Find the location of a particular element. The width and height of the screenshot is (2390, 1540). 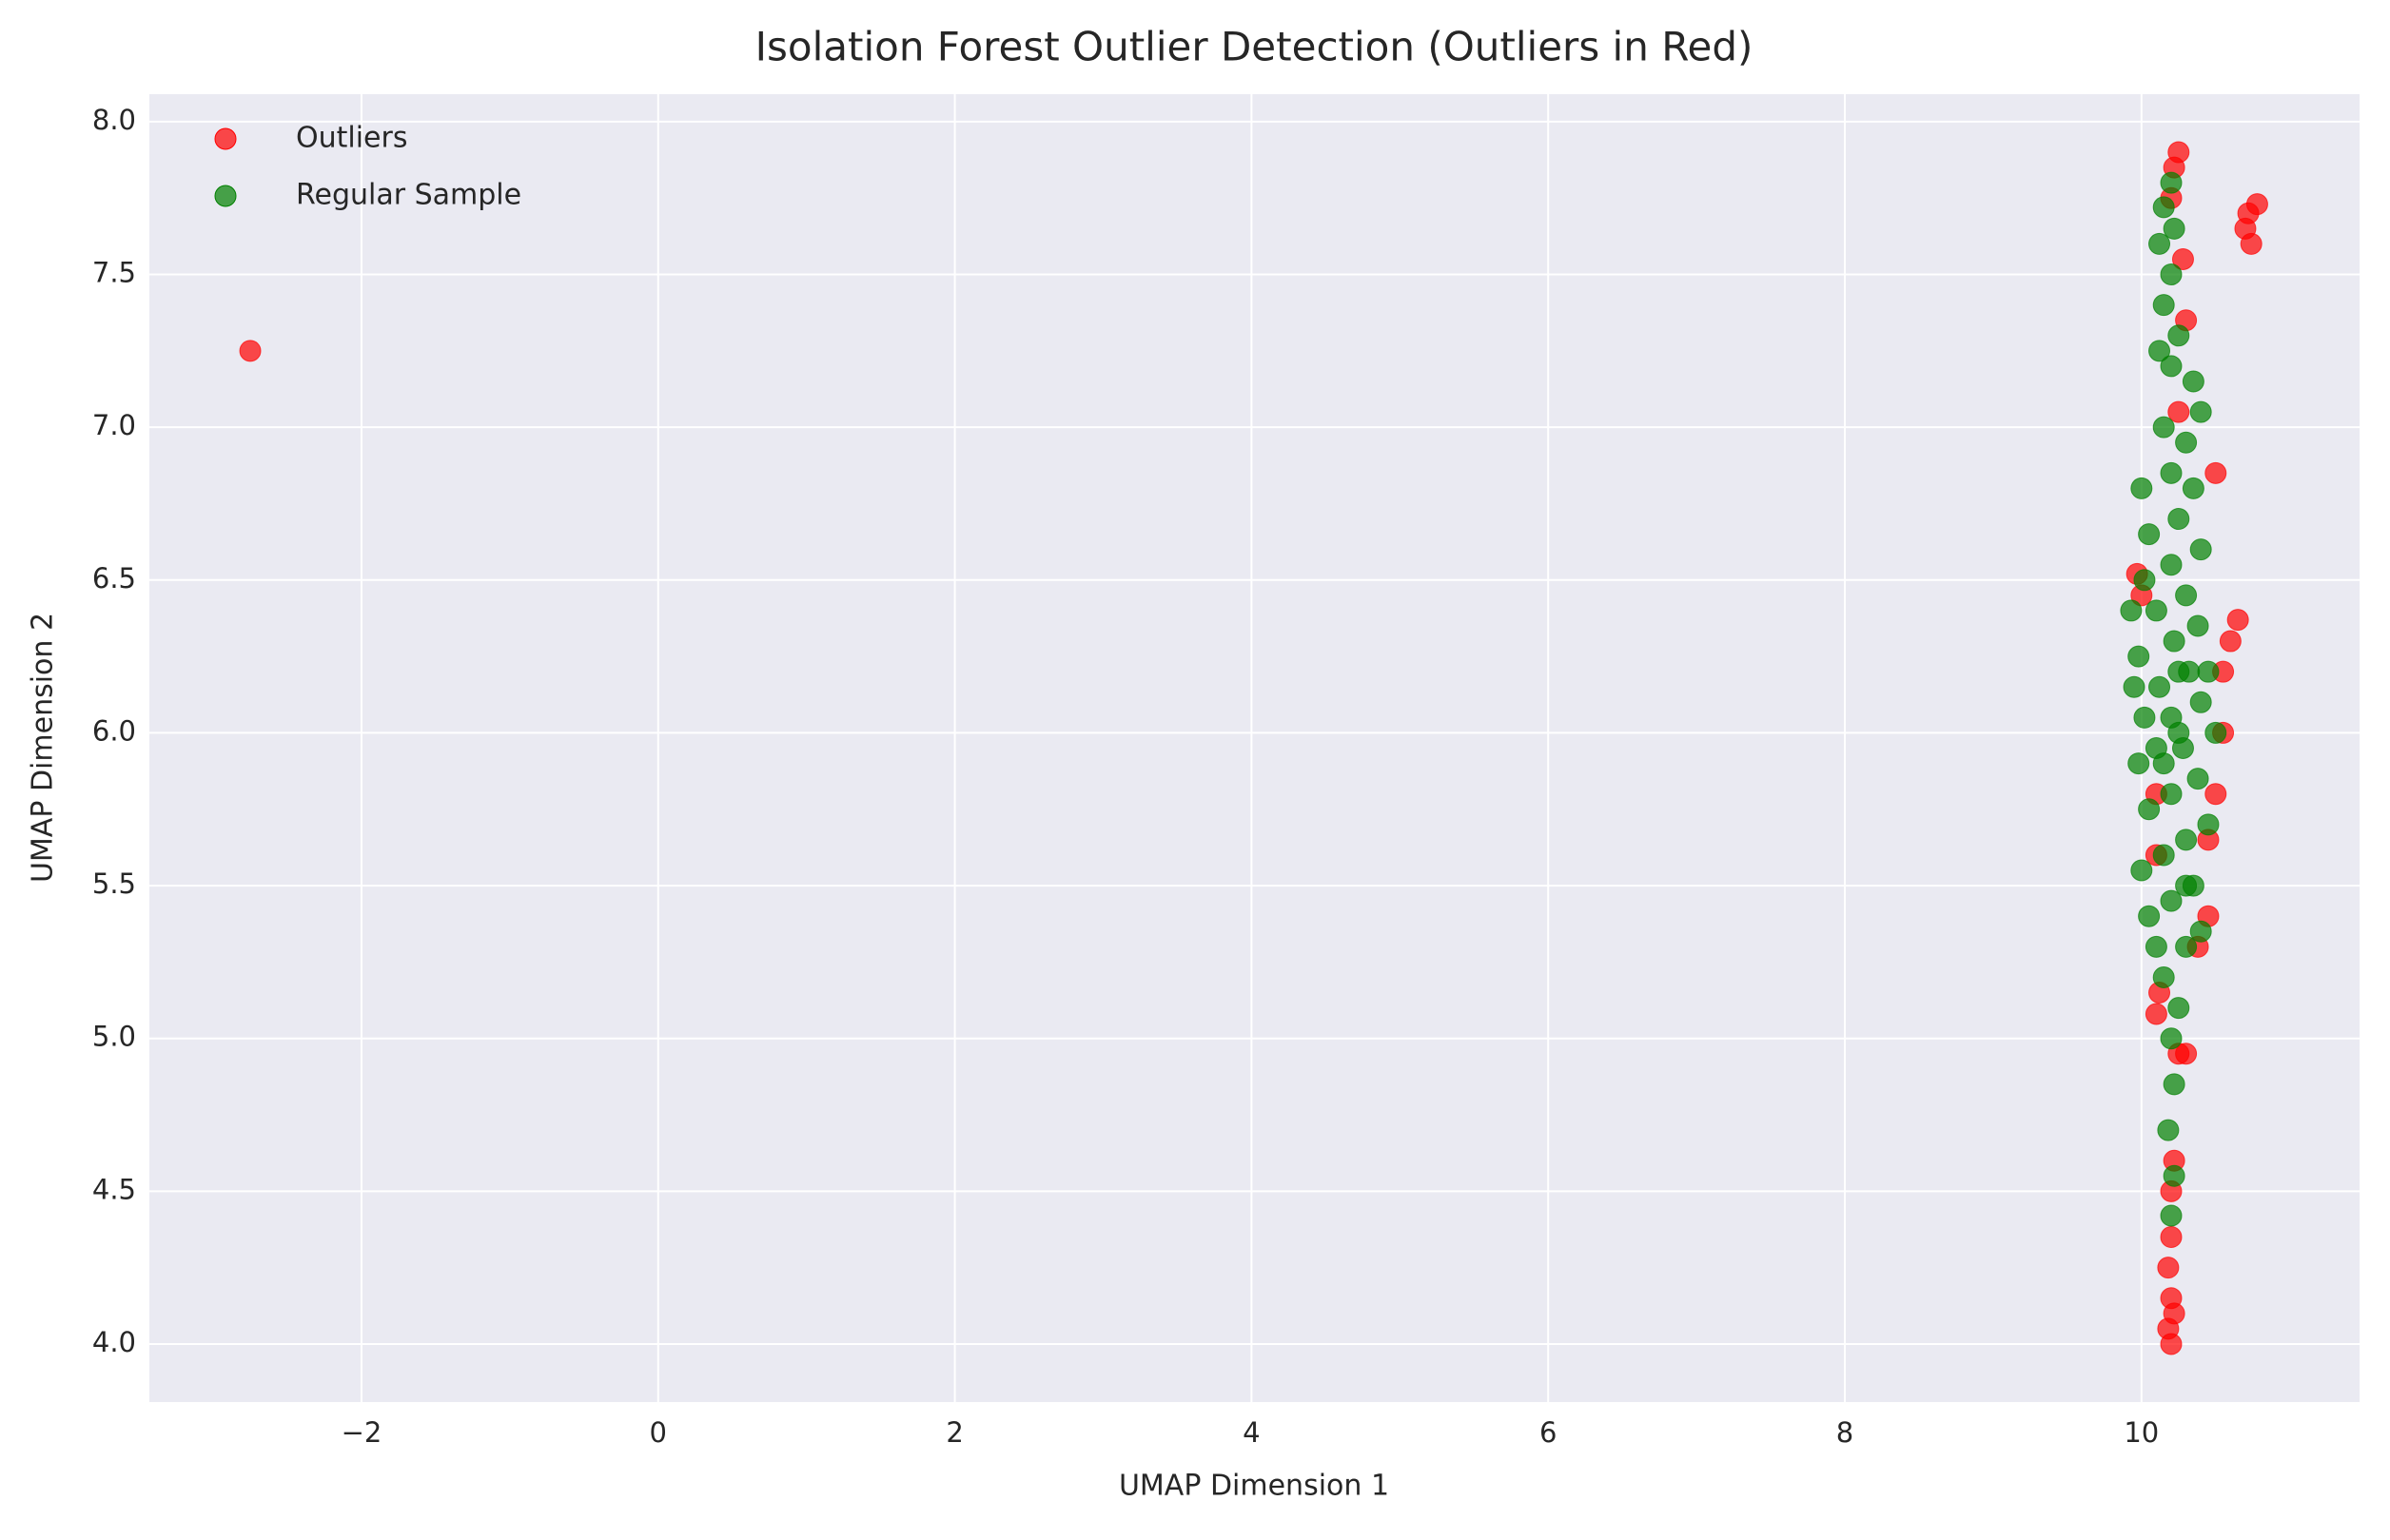

x-tick-label: 10 is located at coordinates (2141, 1433).